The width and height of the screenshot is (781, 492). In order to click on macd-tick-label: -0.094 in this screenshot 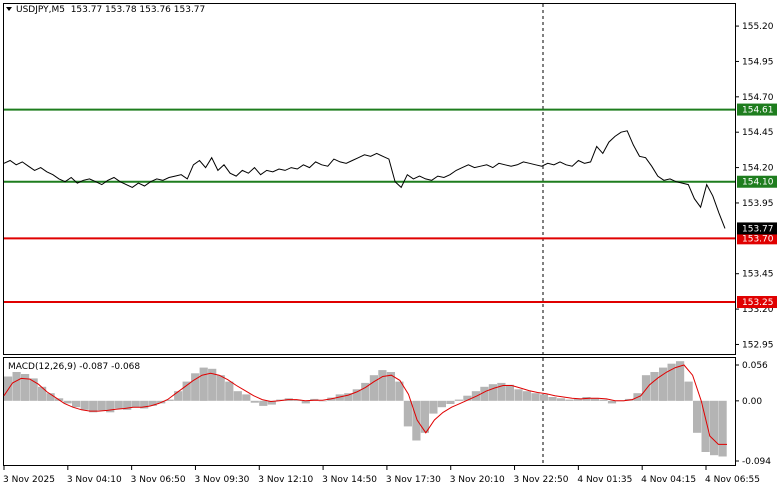, I will do `click(756, 462)`.